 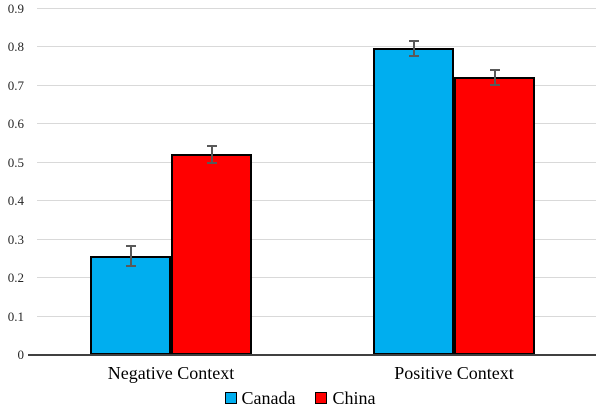 I want to click on y-axis-tick-label: 0.9, so click(x=15, y=8).